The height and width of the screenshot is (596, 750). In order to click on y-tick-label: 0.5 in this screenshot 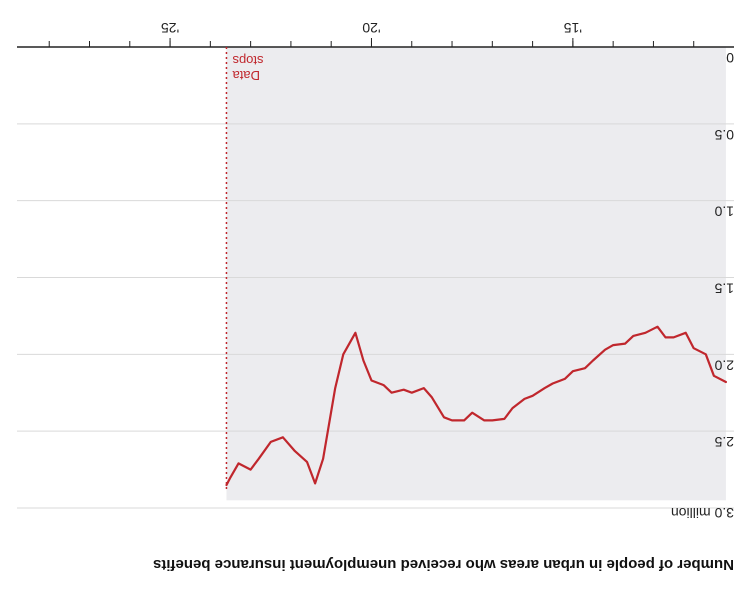, I will do `click(724, 135)`.